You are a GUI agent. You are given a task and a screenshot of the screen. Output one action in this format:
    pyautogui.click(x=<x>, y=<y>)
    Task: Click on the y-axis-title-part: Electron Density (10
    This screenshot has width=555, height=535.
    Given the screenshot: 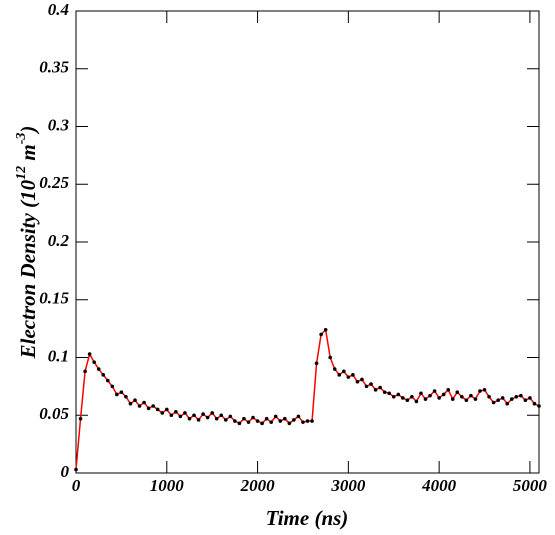 What is the action you would take?
    pyautogui.click(x=28, y=269)
    